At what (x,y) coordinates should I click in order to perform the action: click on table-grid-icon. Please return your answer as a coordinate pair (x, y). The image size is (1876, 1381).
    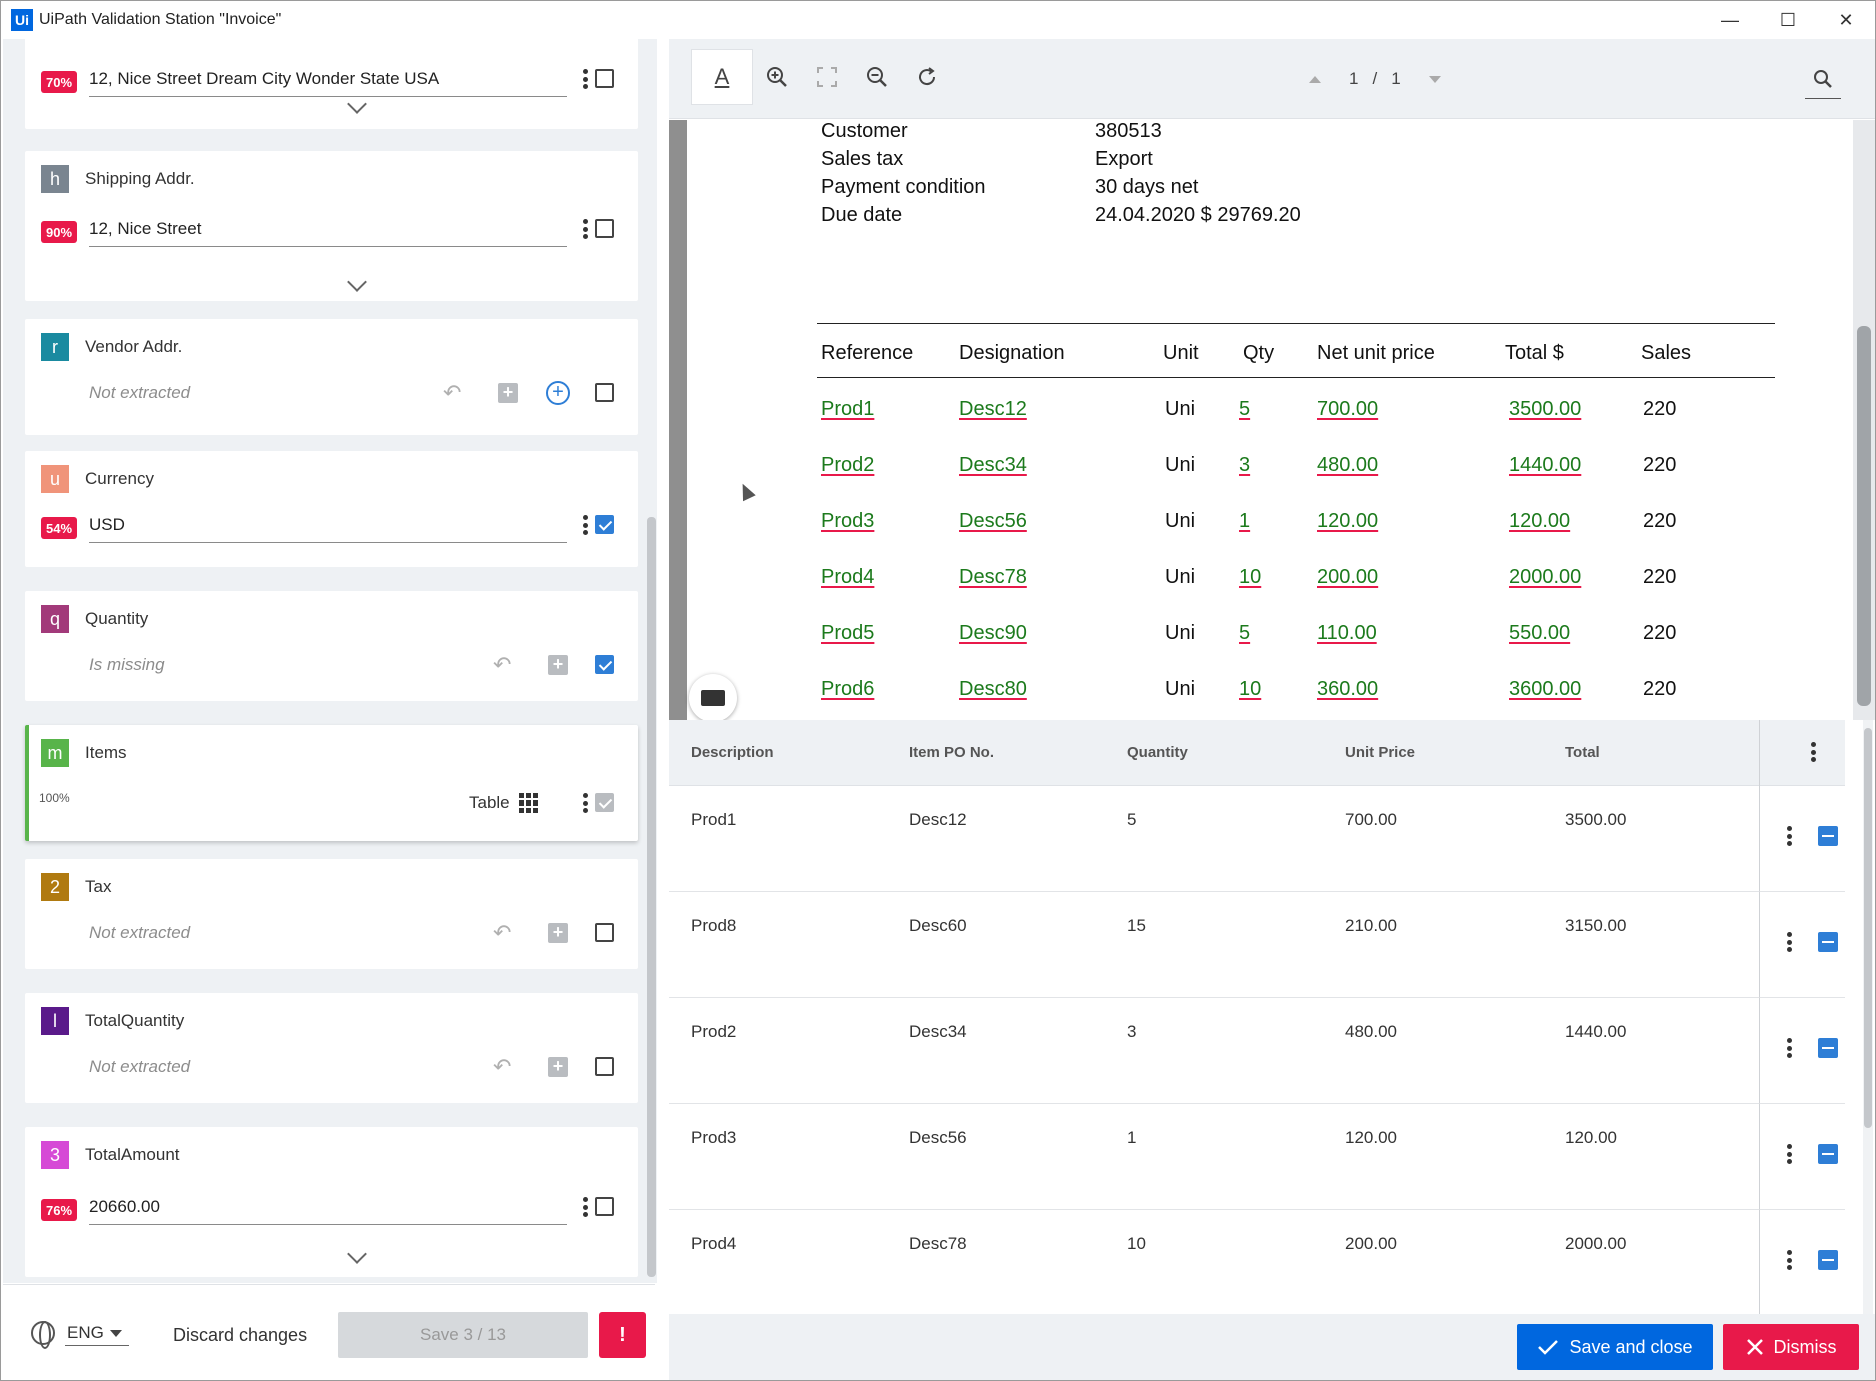
    Looking at the image, I should click on (529, 803).